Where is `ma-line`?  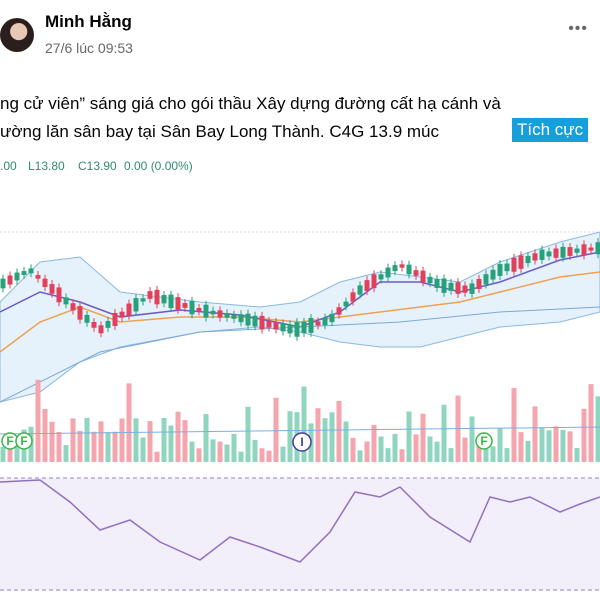 ma-line is located at coordinates (300, 289).